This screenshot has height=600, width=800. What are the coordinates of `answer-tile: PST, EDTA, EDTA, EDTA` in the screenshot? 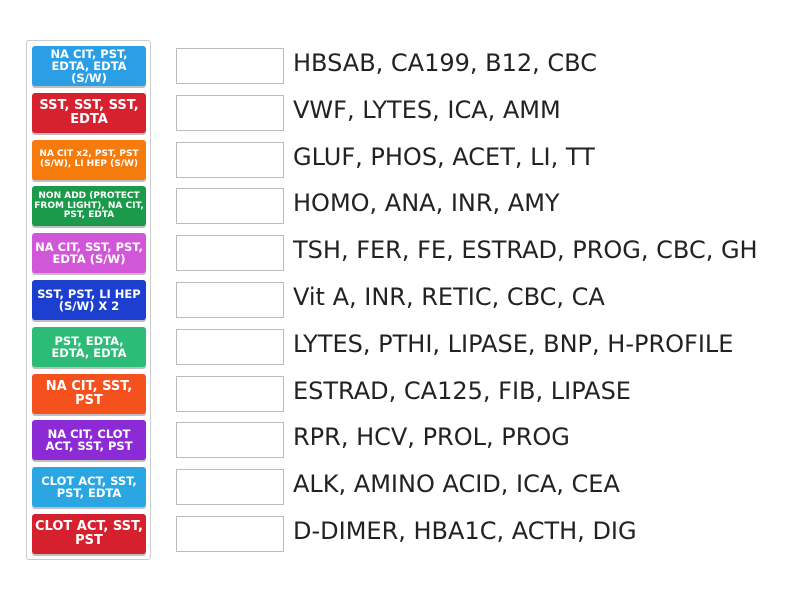 It's located at (89, 346).